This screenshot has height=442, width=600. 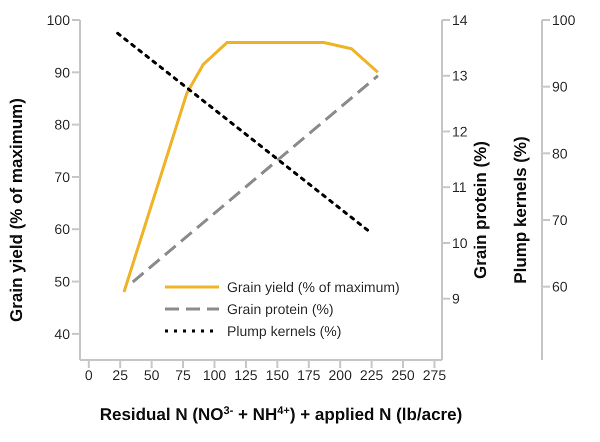 I want to click on y3-tick-label: 60, so click(x=560, y=286).